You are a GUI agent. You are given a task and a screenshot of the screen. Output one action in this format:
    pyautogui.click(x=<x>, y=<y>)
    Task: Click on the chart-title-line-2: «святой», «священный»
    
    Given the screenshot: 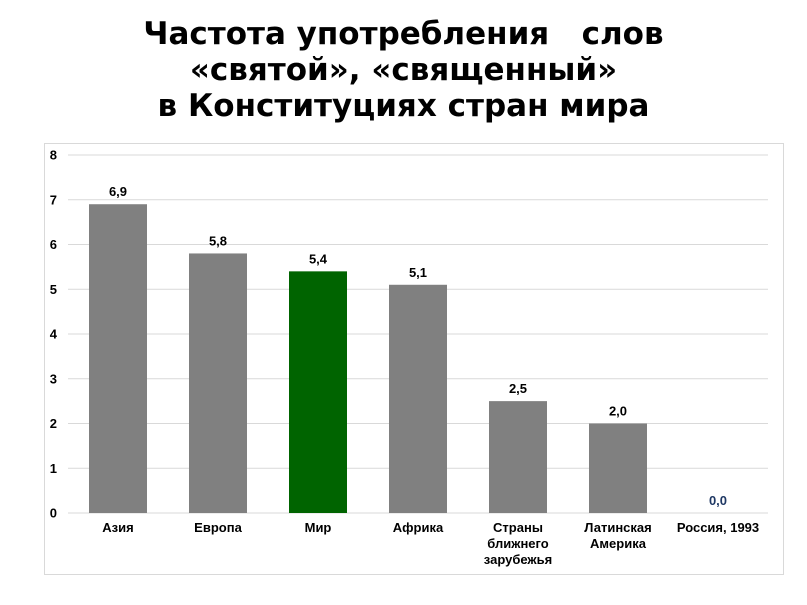 What is the action you would take?
    pyautogui.click(x=403, y=70)
    